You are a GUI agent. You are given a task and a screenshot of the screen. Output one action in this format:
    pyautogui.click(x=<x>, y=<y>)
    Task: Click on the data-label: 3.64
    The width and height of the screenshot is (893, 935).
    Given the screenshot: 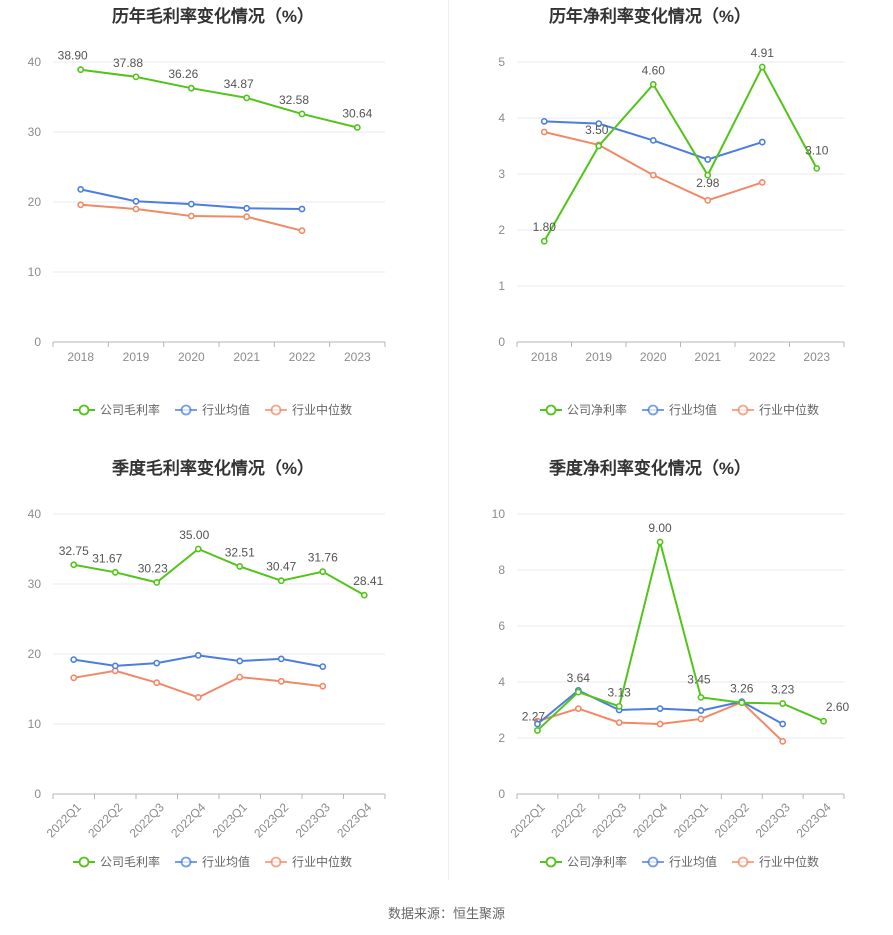 What is the action you would take?
    pyautogui.click(x=579, y=678)
    